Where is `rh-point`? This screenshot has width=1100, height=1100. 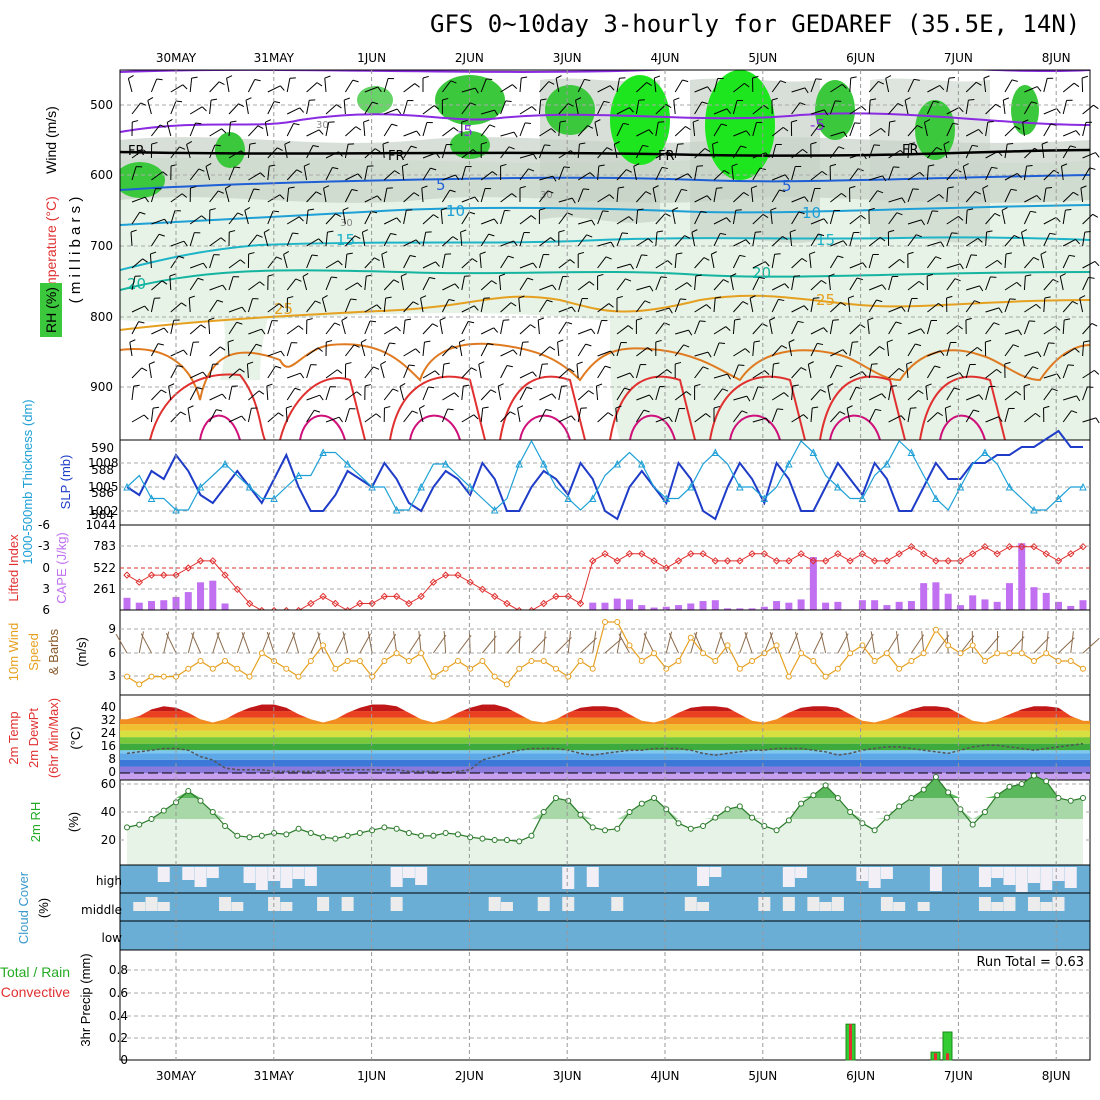
rh-point is located at coordinates (372, 830).